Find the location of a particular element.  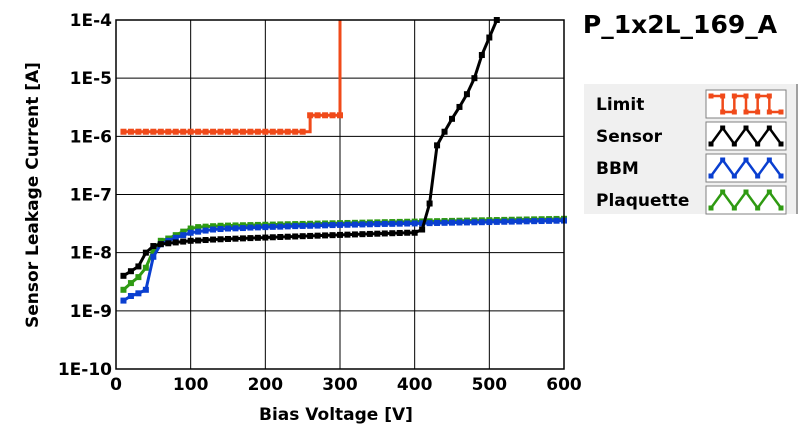

y-tick-label: 1E-6 is located at coordinates (91, 137).